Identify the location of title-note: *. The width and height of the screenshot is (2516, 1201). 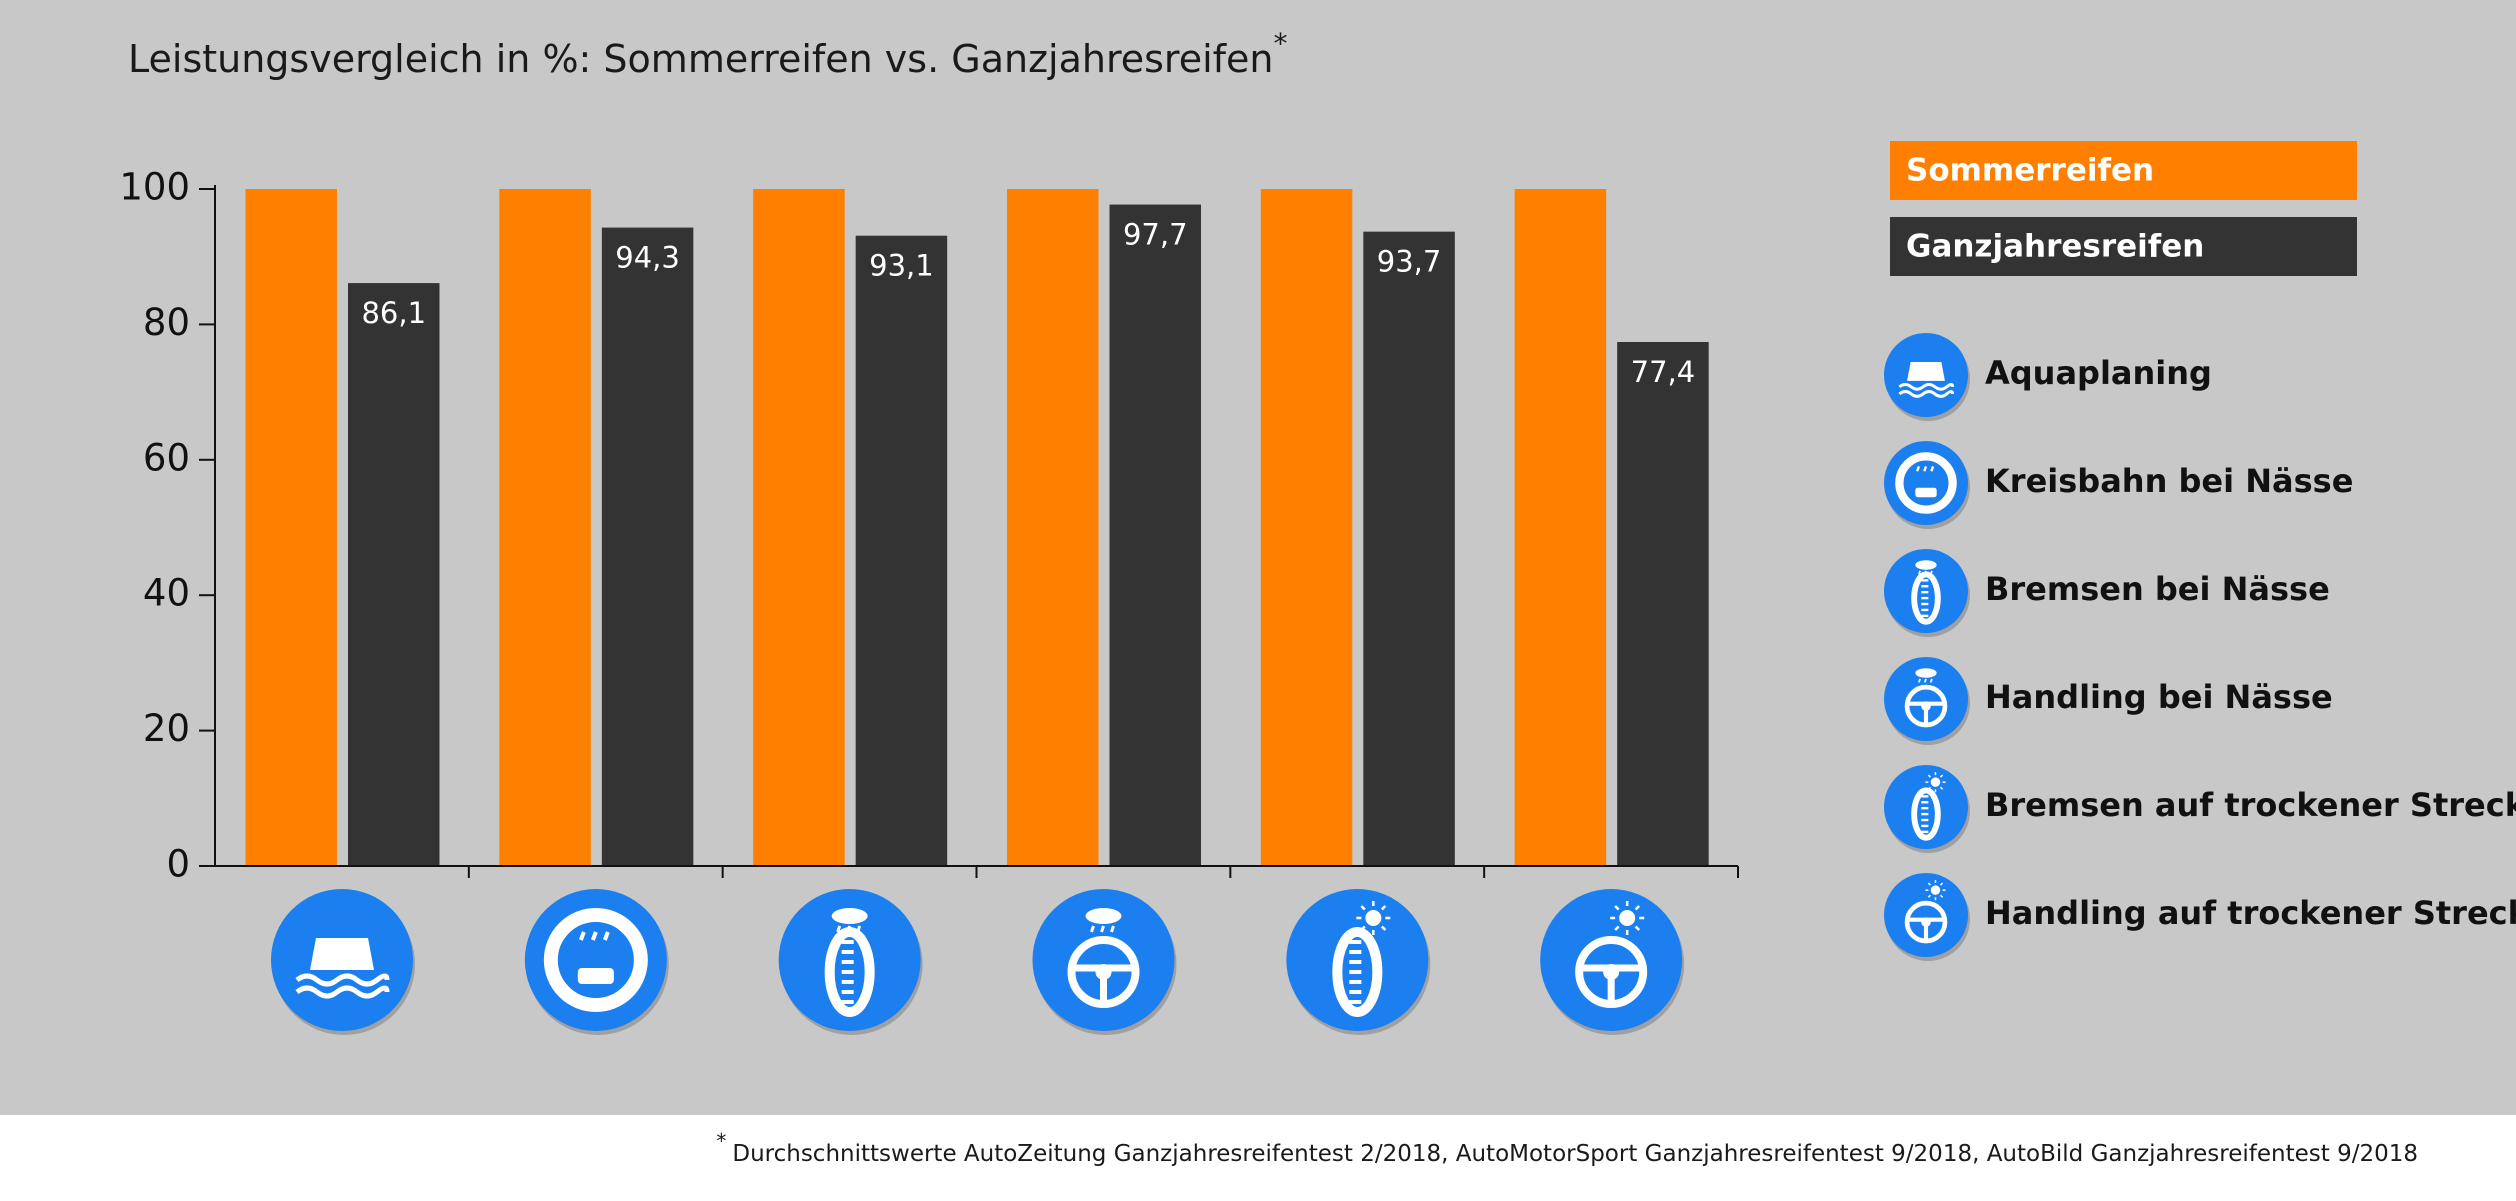
(1280, 43).